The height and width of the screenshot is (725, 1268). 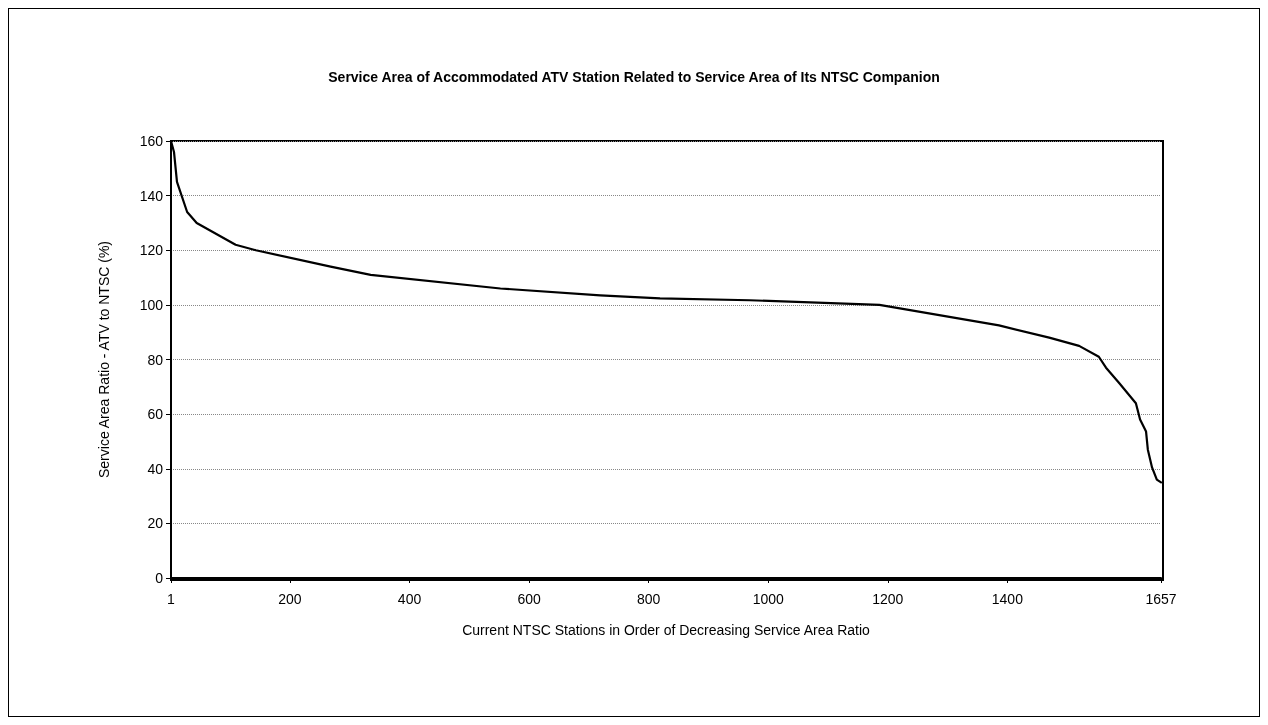 What do you see at coordinates (1161, 599) in the screenshot?
I see `x-tick-label: 1657` at bounding box center [1161, 599].